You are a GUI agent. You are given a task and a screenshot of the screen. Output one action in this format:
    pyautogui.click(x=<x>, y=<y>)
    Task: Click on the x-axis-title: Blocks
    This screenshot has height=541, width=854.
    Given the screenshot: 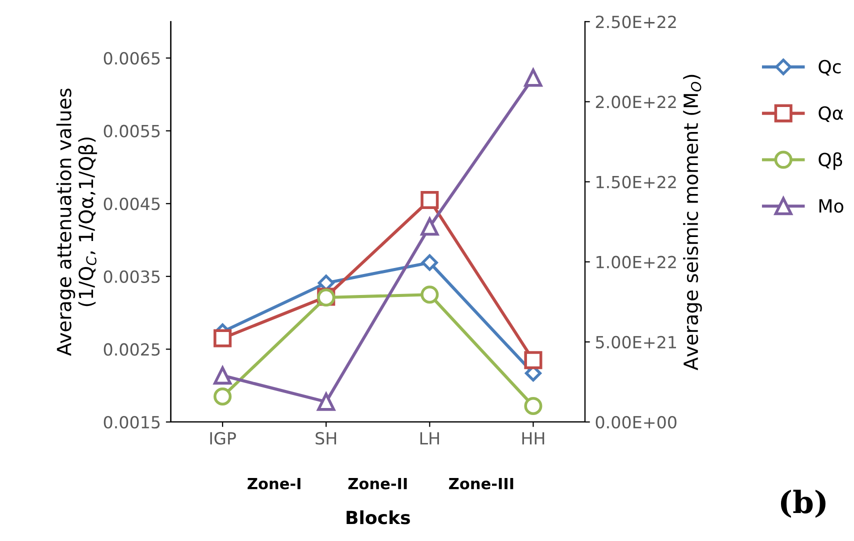 What is the action you would take?
    pyautogui.click(x=378, y=517)
    